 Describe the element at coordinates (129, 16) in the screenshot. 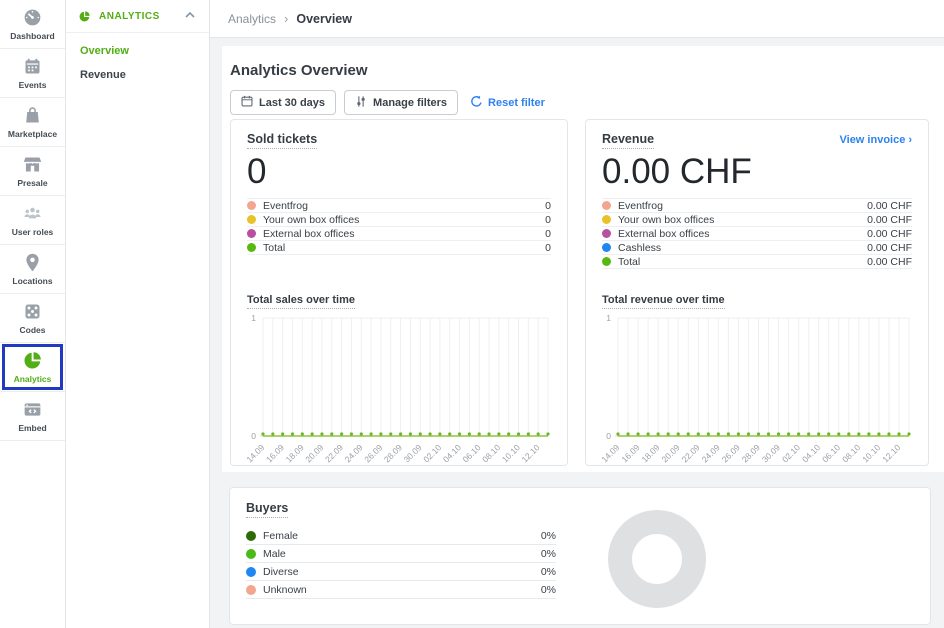

I see `subnav-header-label: ANALYTICS` at that location.